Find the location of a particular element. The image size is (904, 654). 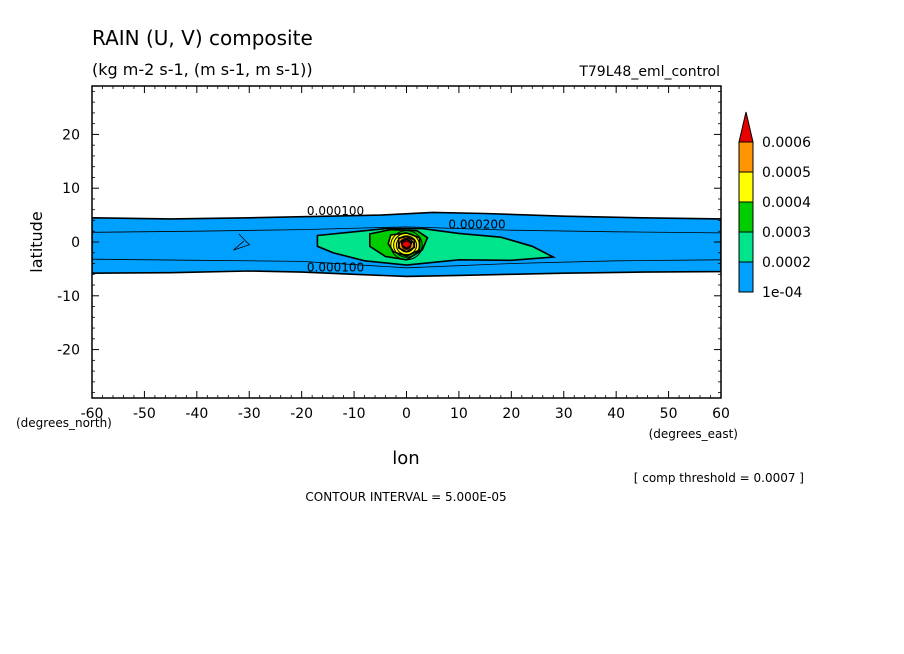

contour-label-0: 0.000100 is located at coordinates (335, 211).